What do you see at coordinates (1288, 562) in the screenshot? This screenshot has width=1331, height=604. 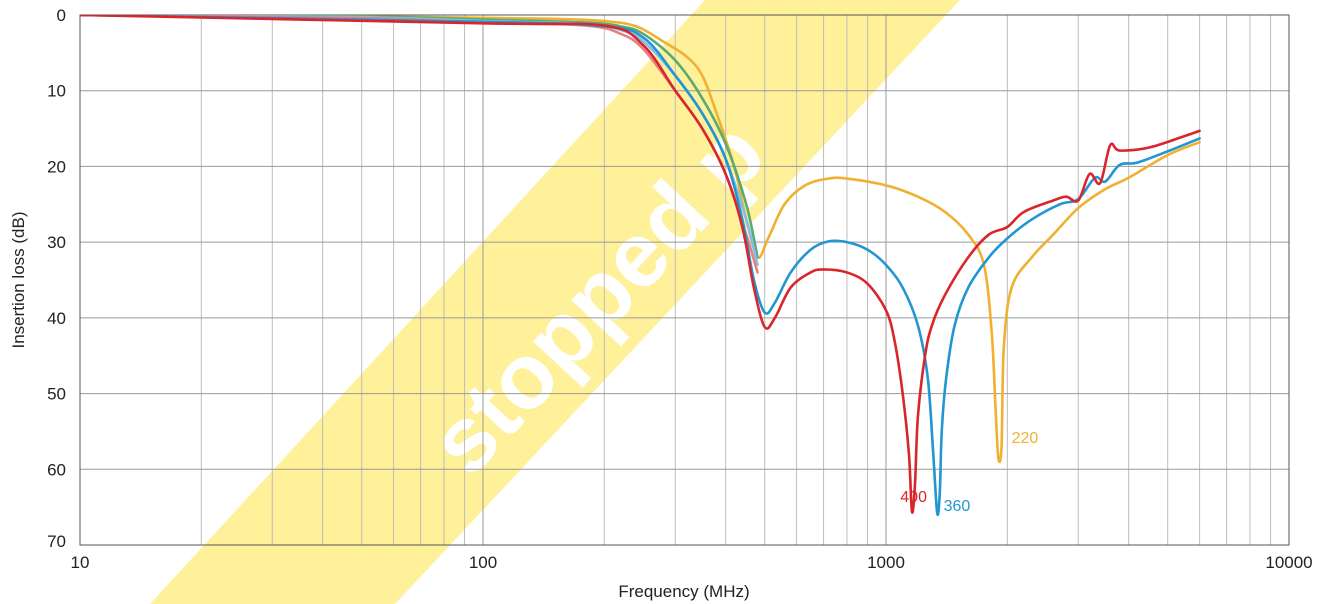 I see `x-tick-label: 10000` at bounding box center [1288, 562].